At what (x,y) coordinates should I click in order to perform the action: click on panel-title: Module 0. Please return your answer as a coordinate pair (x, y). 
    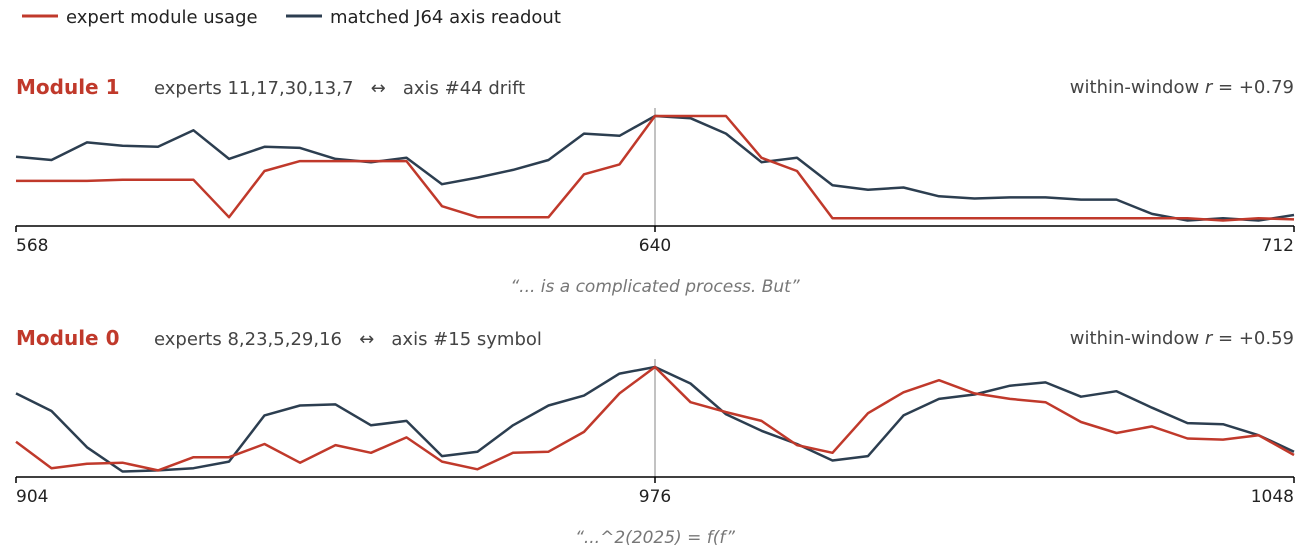
    Looking at the image, I should click on (68, 338).